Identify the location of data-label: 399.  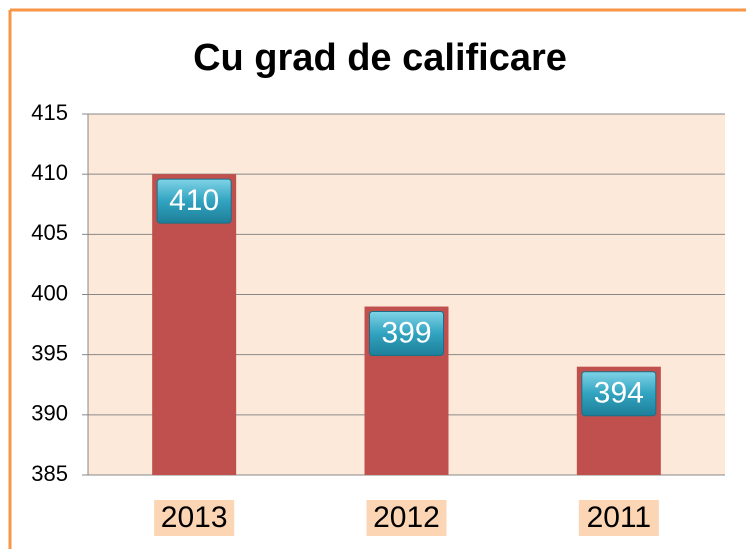
(406, 332).